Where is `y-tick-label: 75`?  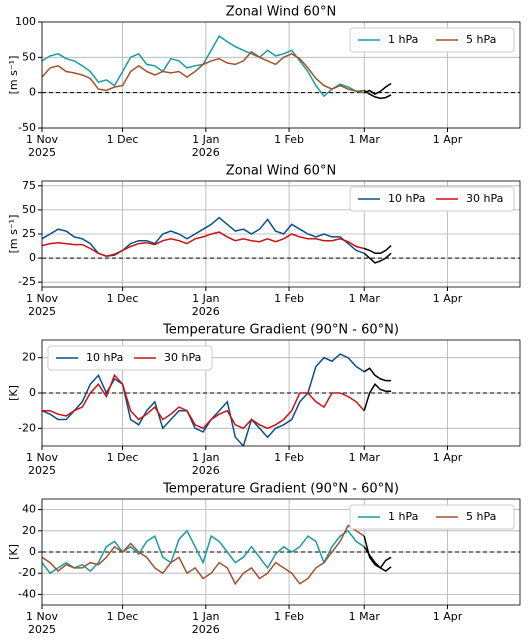
y-tick-label: 75 is located at coordinates (29, 185).